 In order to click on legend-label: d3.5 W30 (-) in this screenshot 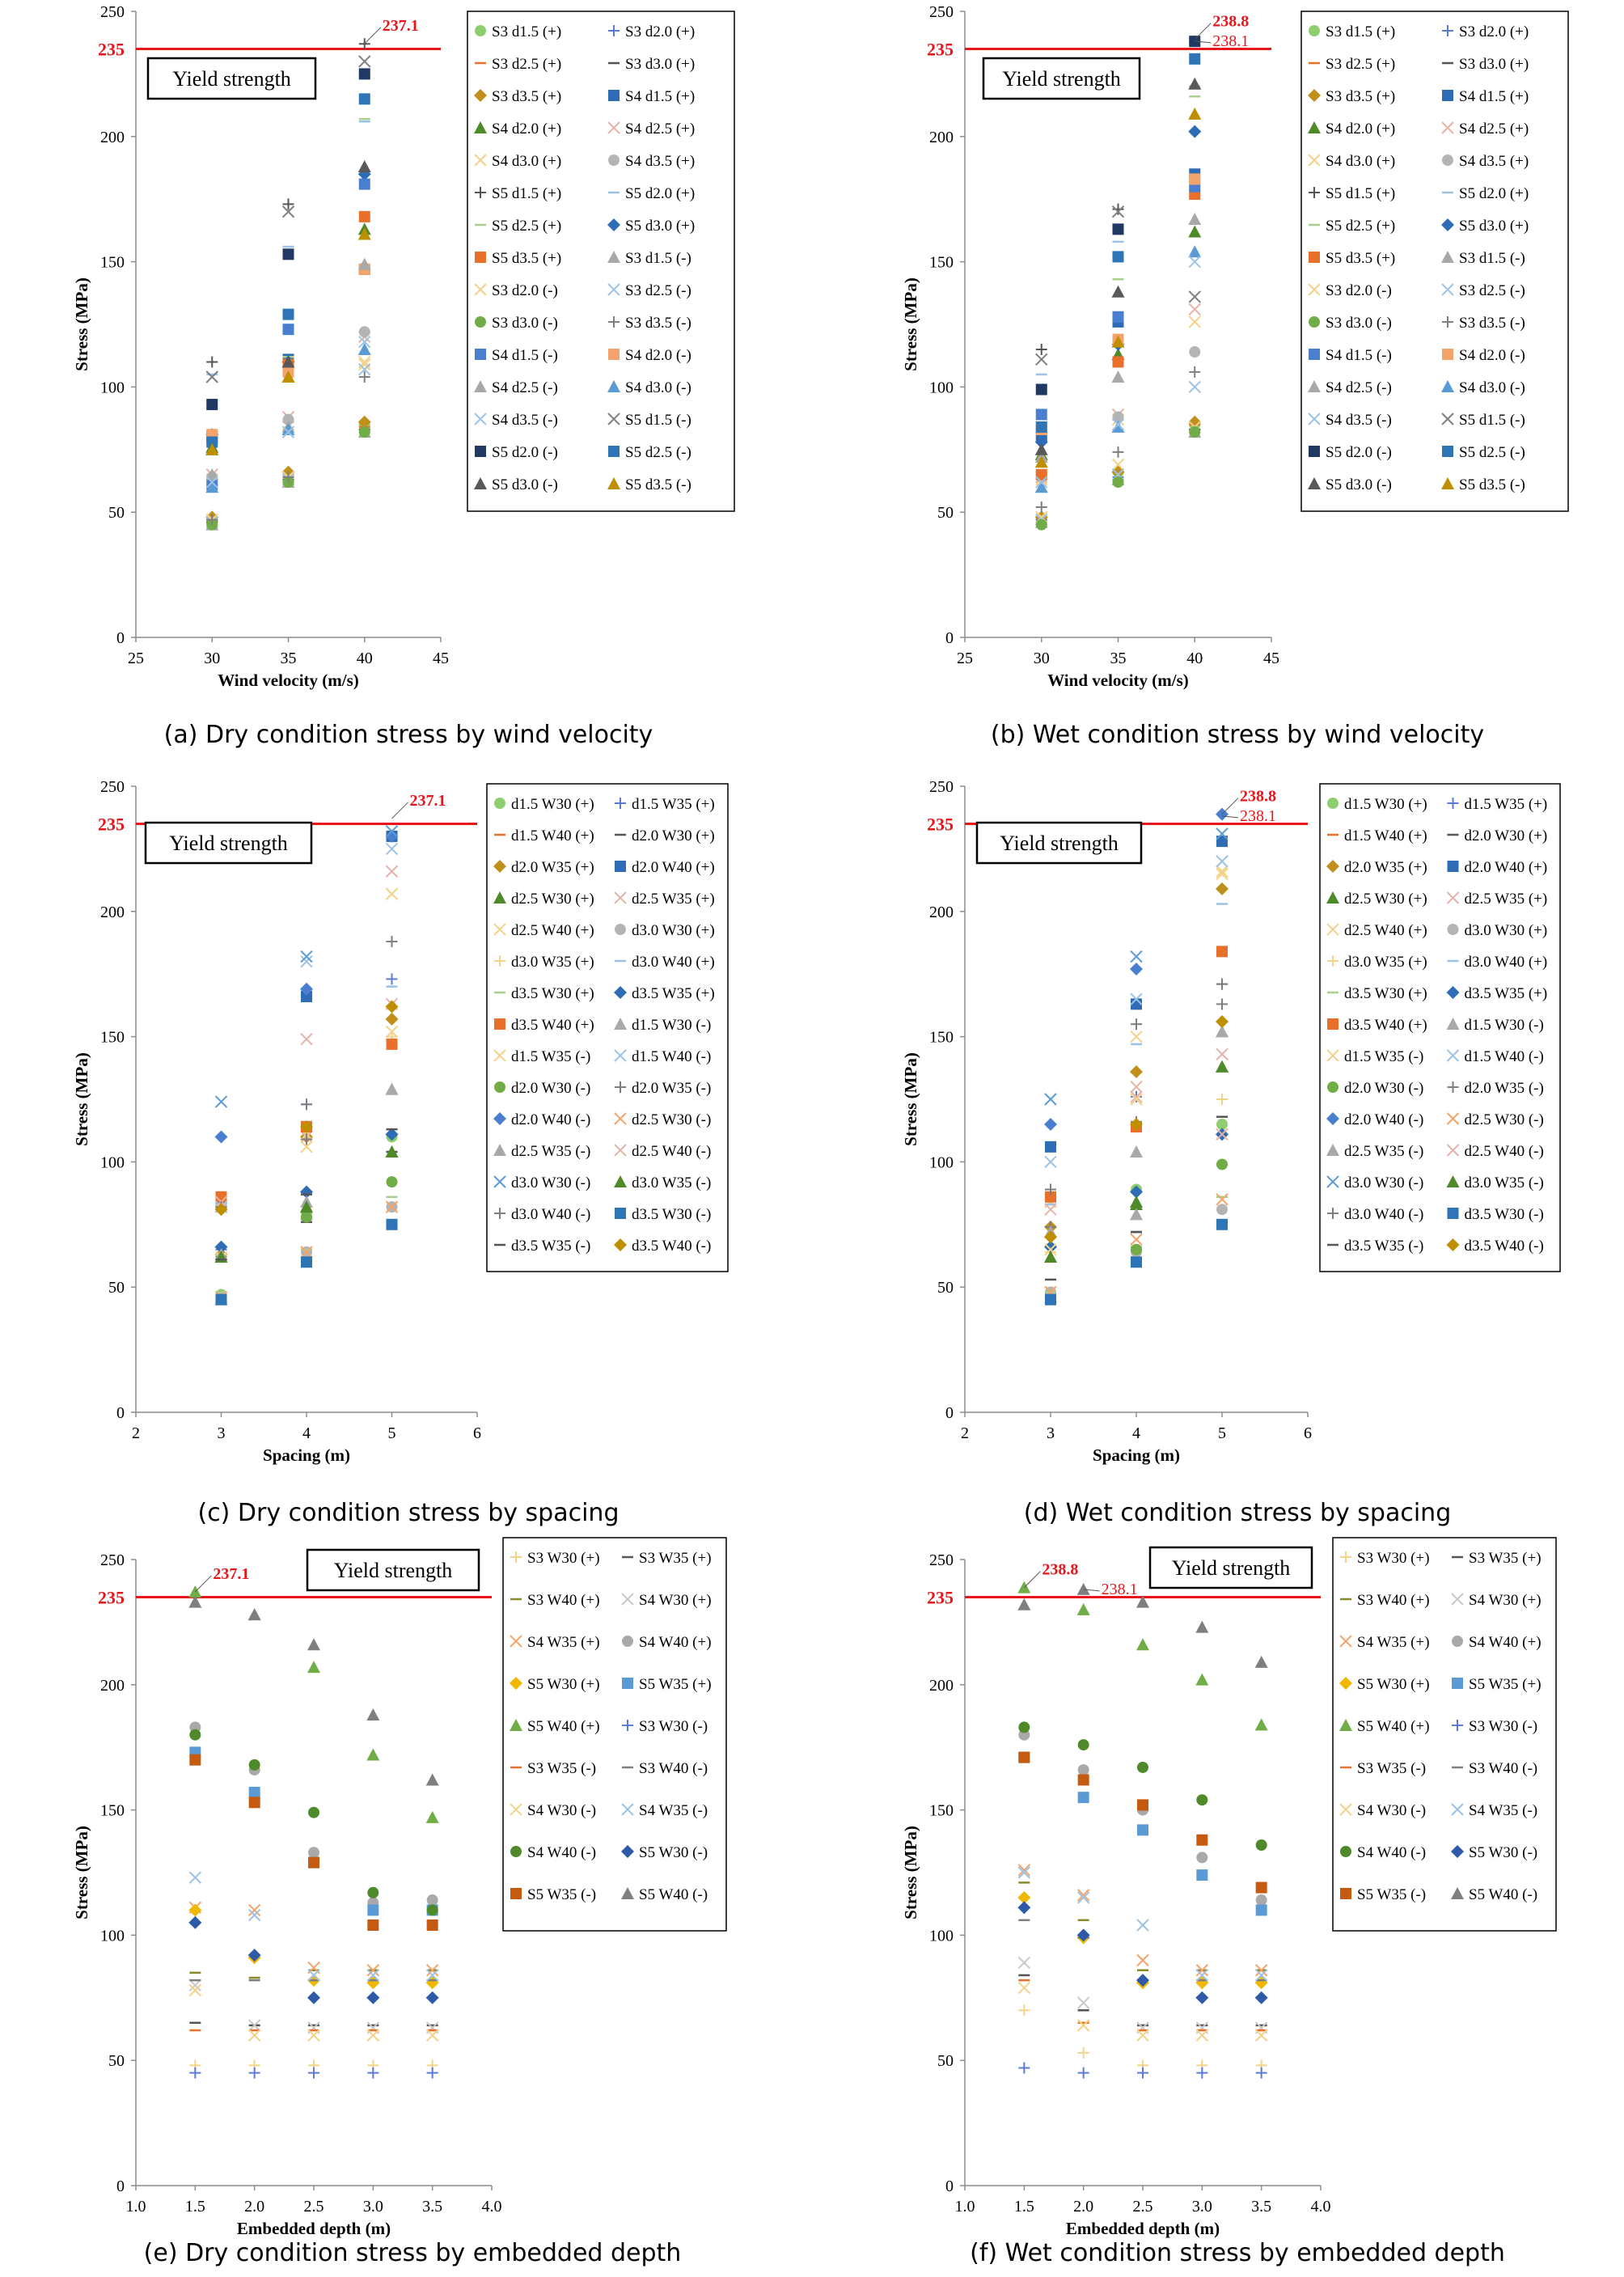, I will do `click(1504, 1214)`.